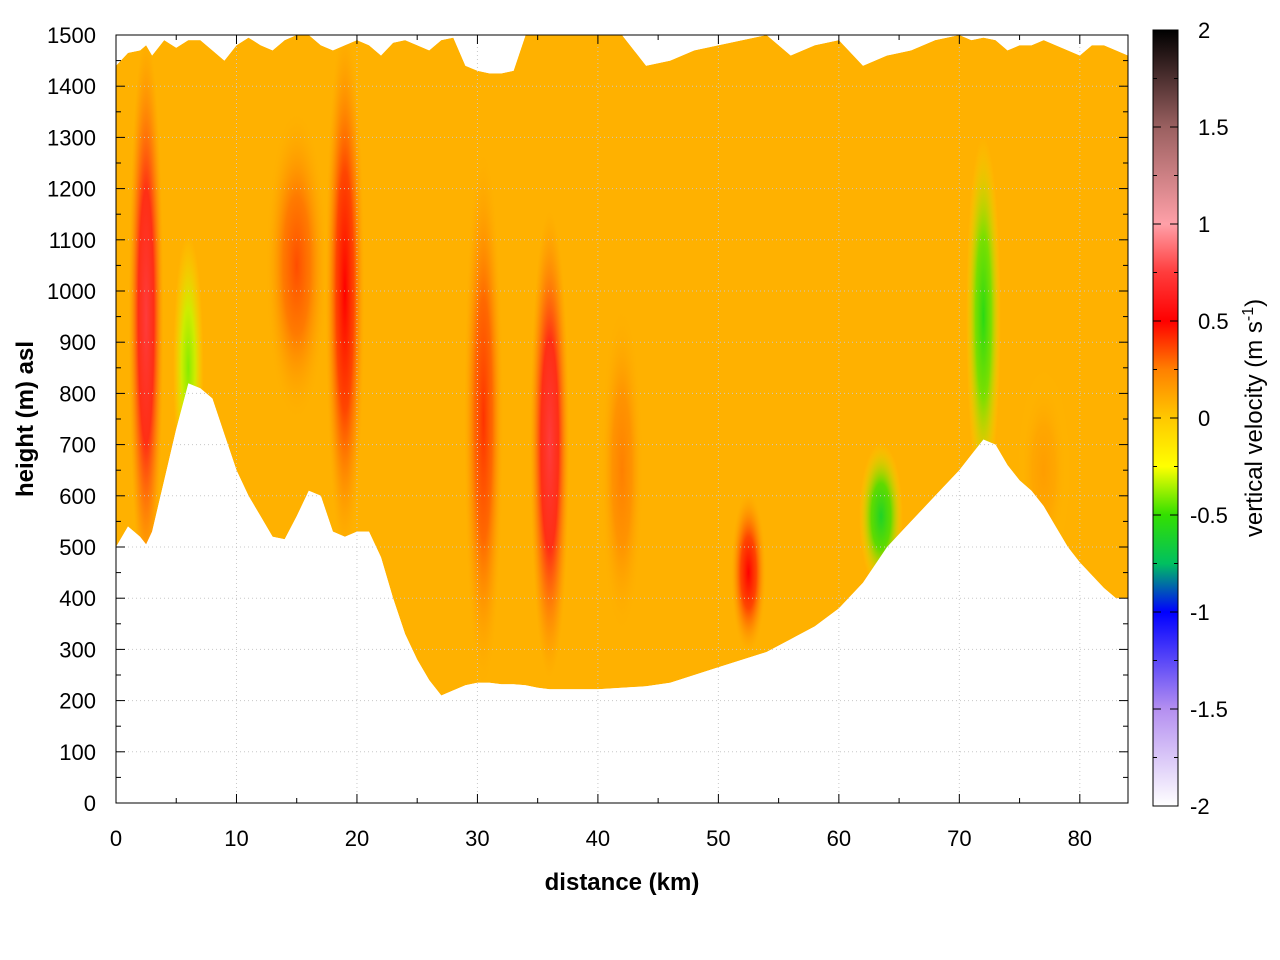 The image size is (1280, 960). What do you see at coordinates (1254, 418) in the screenshot?
I see `colorbar-title: vertical velocity (m s-1)` at bounding box center [1254, 418].